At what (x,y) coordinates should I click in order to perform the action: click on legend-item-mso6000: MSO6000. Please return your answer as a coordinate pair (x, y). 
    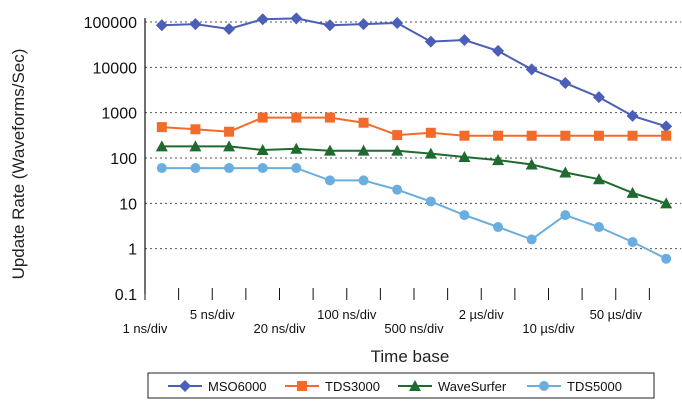
    Looking at the image, I should click on (217, 386).